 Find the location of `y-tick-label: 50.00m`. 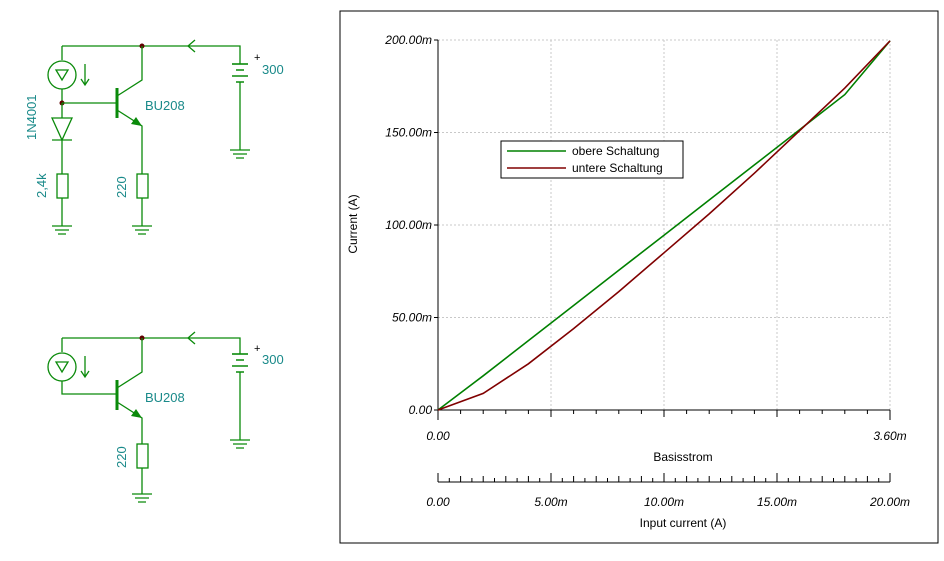

y-tick-label: 50.00m is located at coordinates (412, 318).